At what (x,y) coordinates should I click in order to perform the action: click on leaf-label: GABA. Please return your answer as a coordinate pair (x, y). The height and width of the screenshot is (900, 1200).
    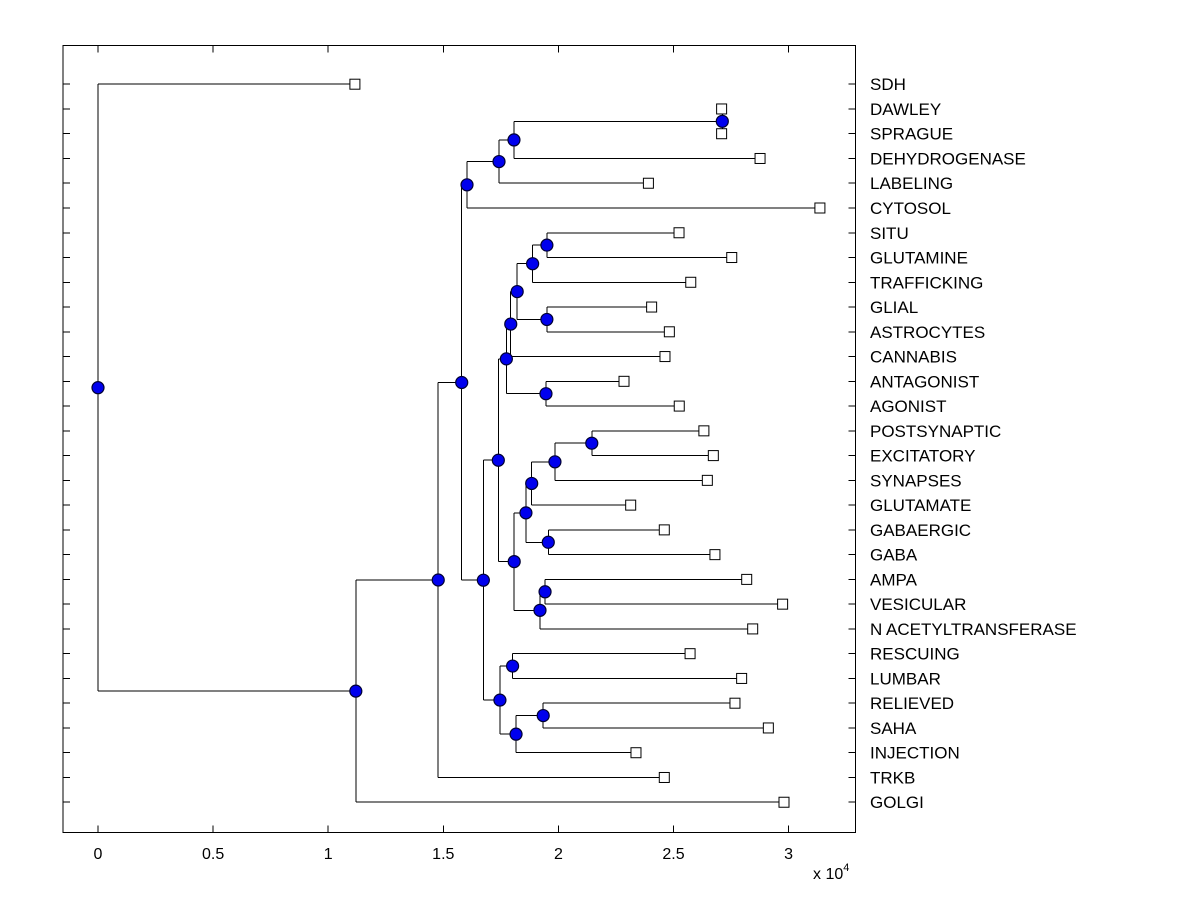
    Looking at the image, I should click on (894, 555).